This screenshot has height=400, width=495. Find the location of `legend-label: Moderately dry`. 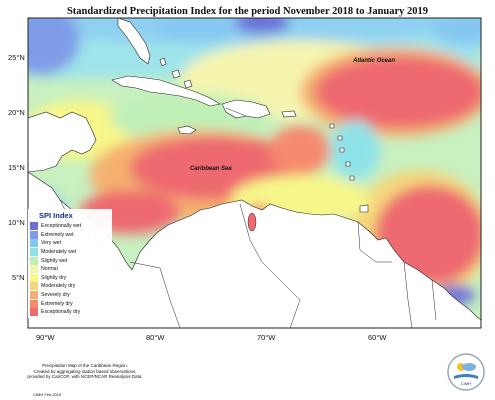

legend-label: Moderately dry is located at coordinates (58, 286).